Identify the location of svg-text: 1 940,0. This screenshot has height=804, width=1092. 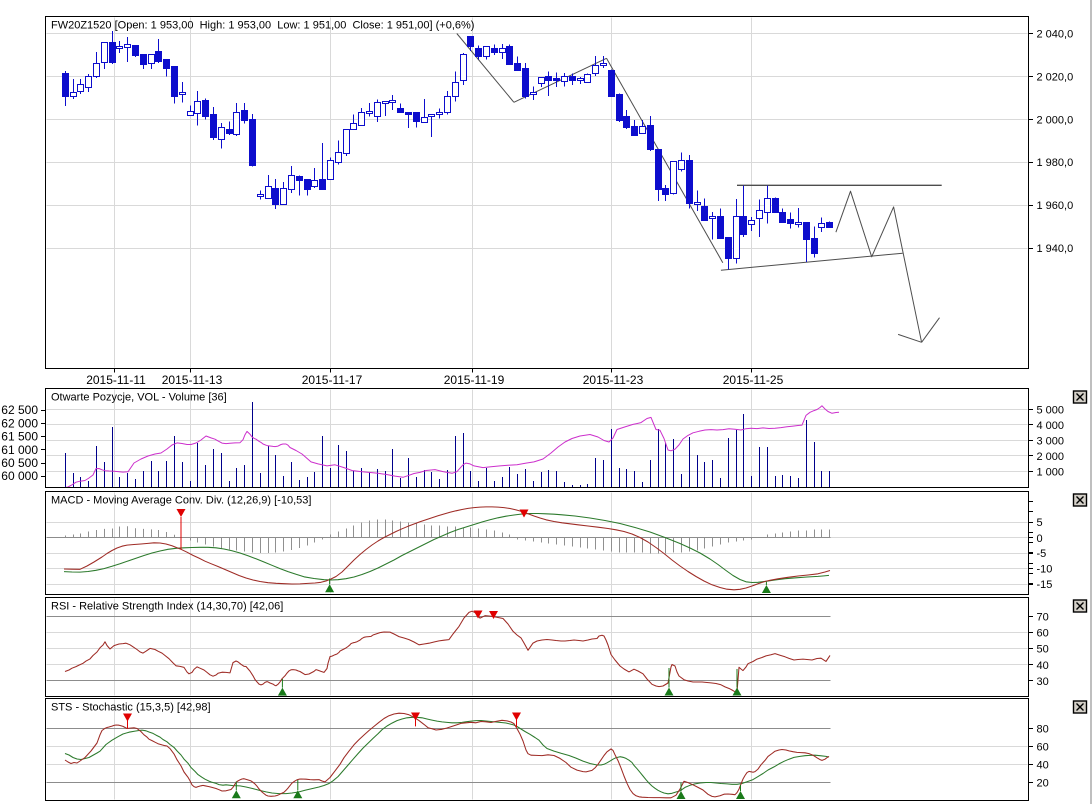
(1055, 249).